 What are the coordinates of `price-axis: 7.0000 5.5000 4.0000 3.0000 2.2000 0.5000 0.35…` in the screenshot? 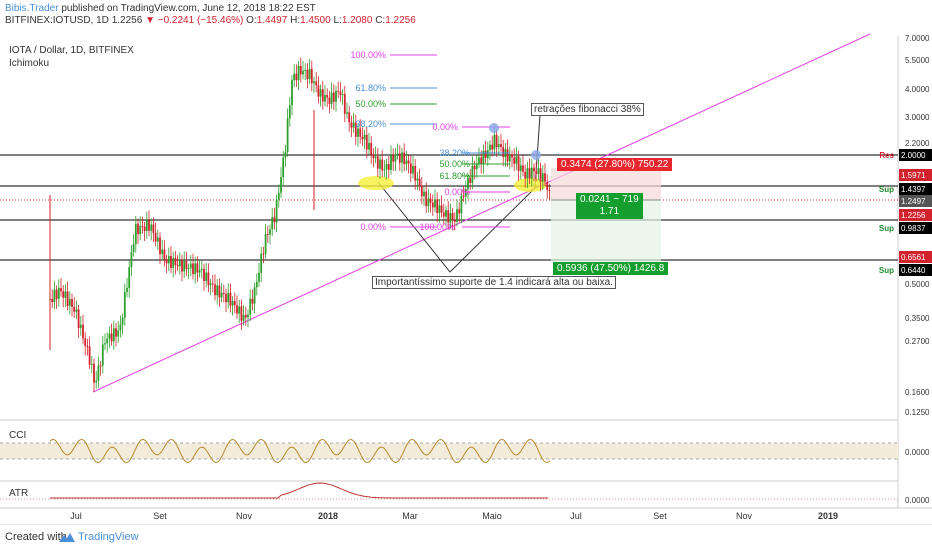 It's located at (917, 269).